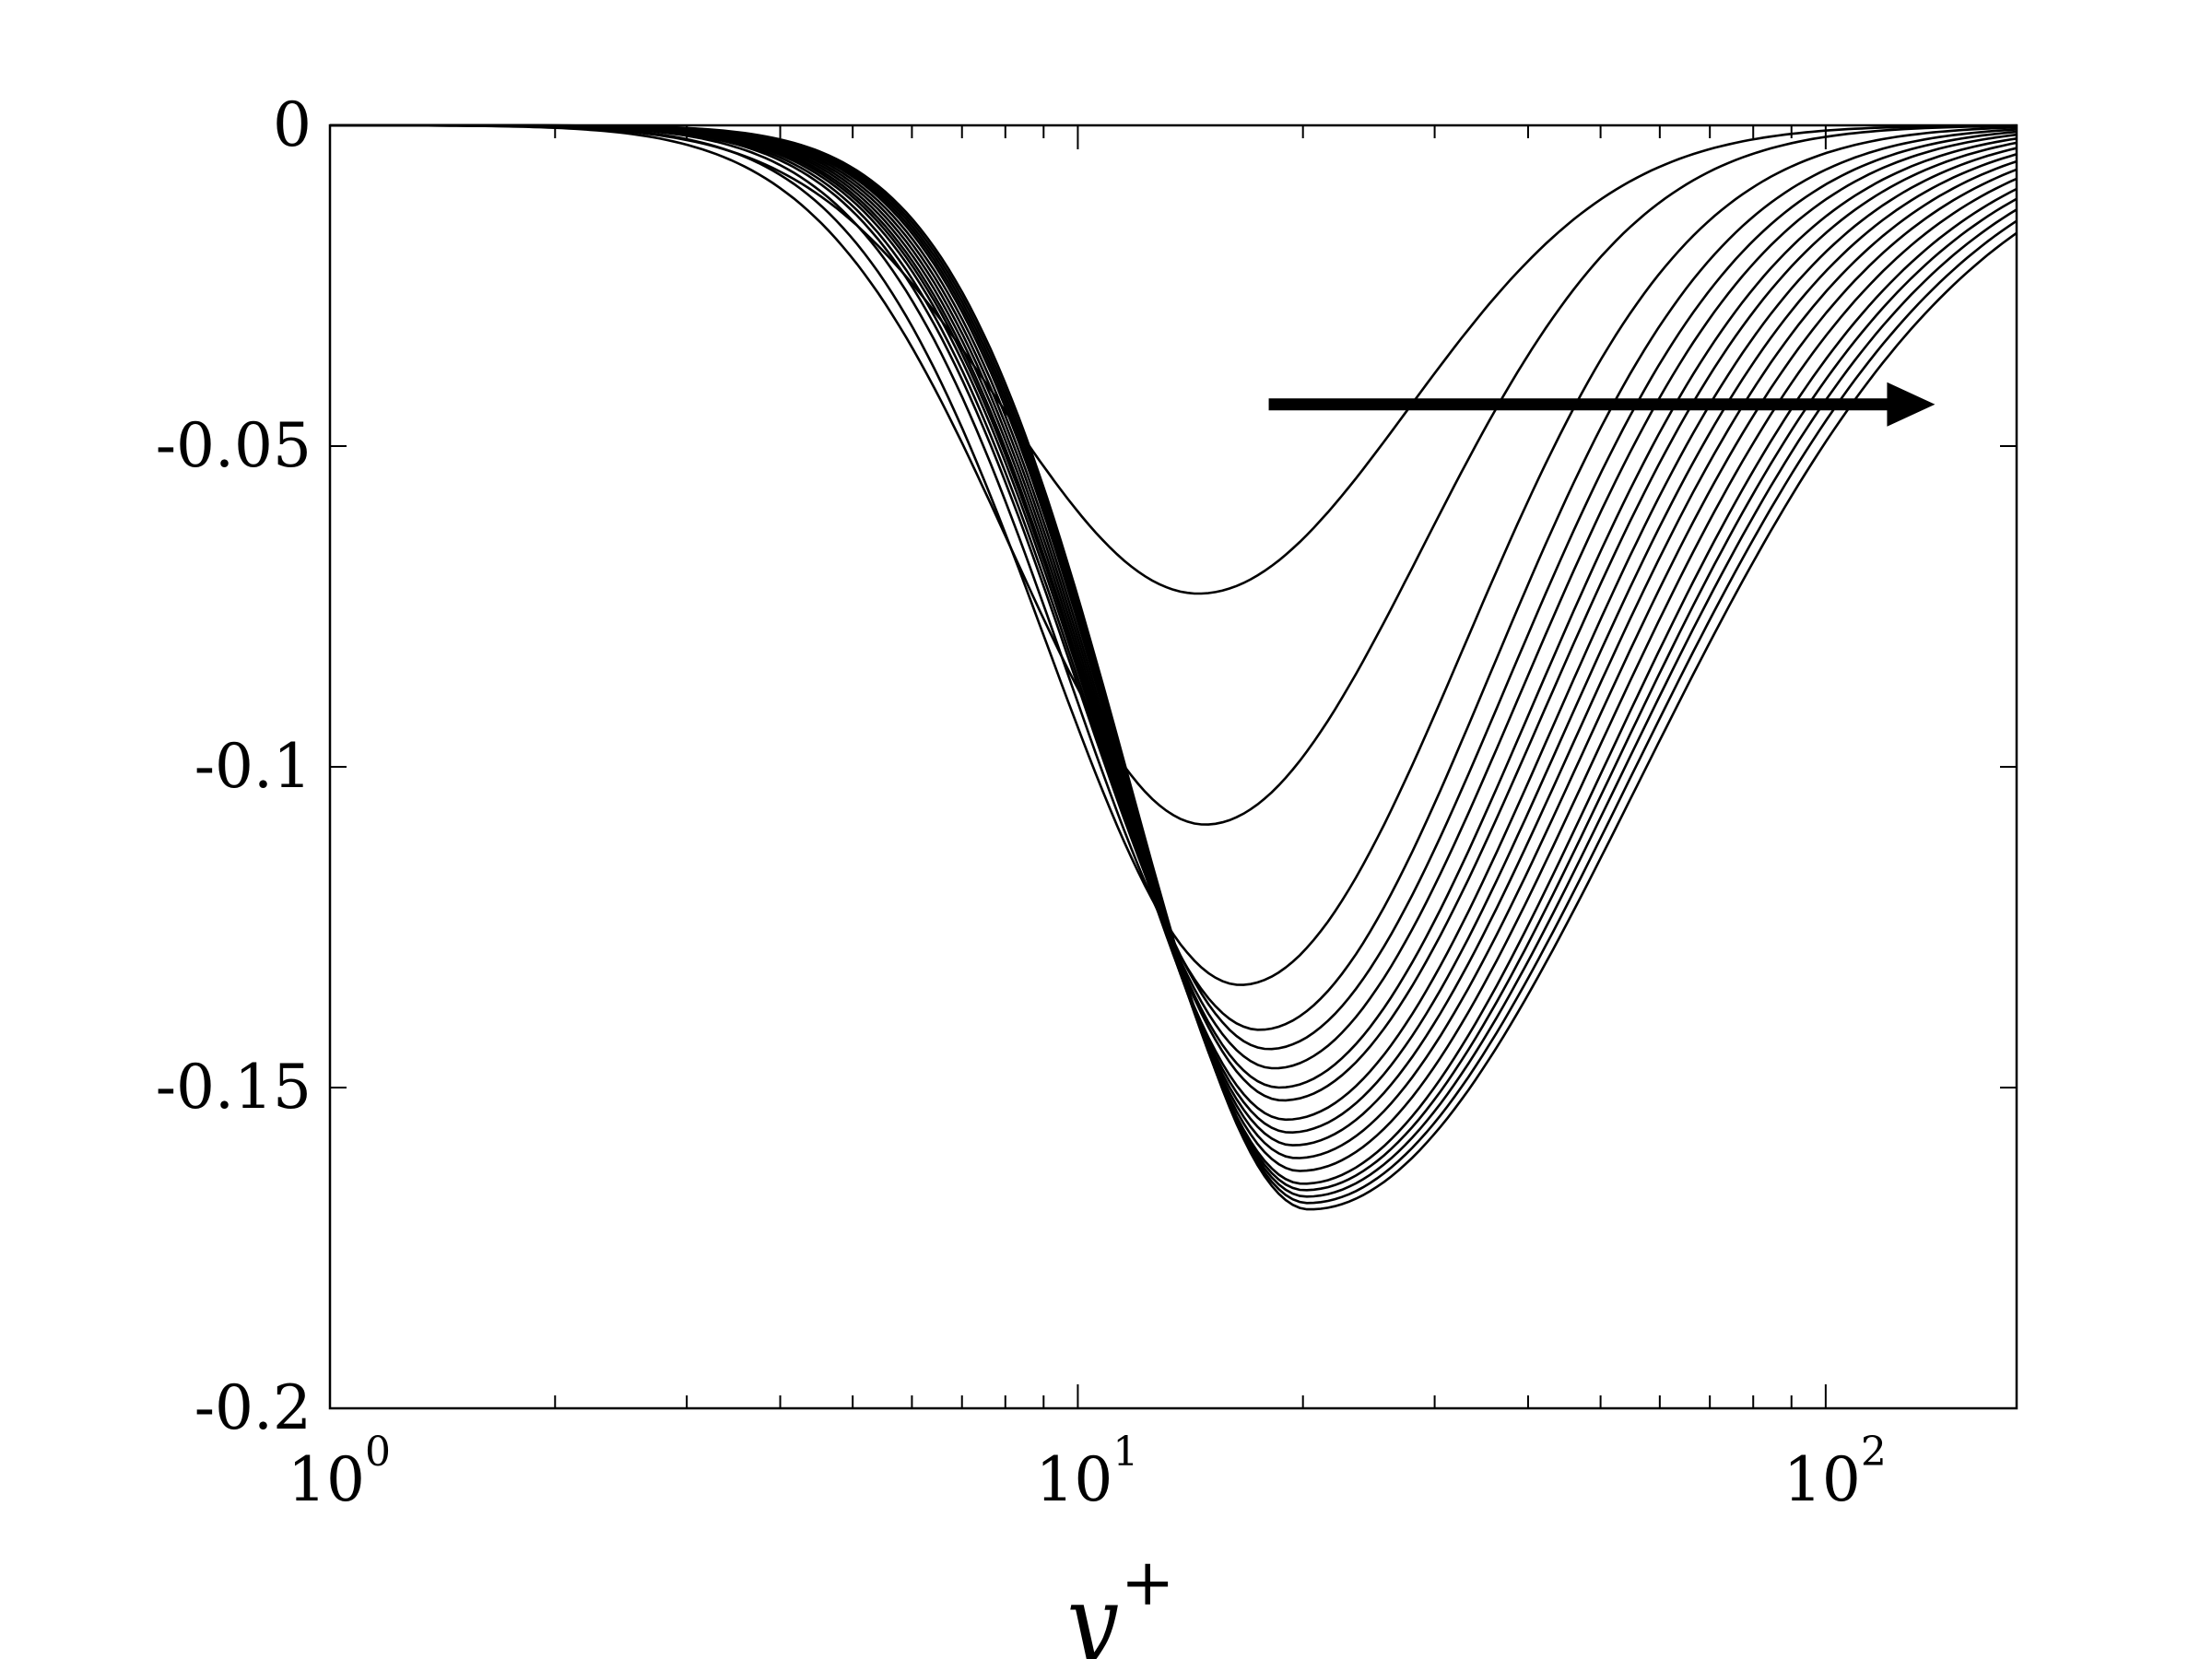 Image resolution: width=2212 pixels, height=1659 pixels. I want to click on x-axis-label-base: y, so click(1089, 1613).